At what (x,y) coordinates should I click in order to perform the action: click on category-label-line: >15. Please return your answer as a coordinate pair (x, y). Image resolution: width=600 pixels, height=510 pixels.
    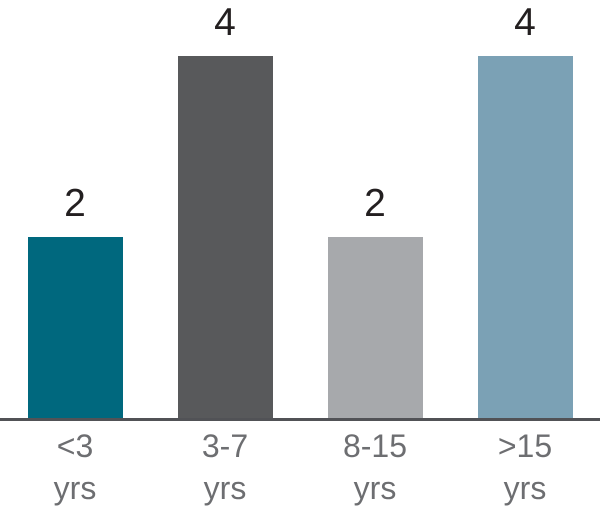
    Looking at the image, I should click on (525, 446).